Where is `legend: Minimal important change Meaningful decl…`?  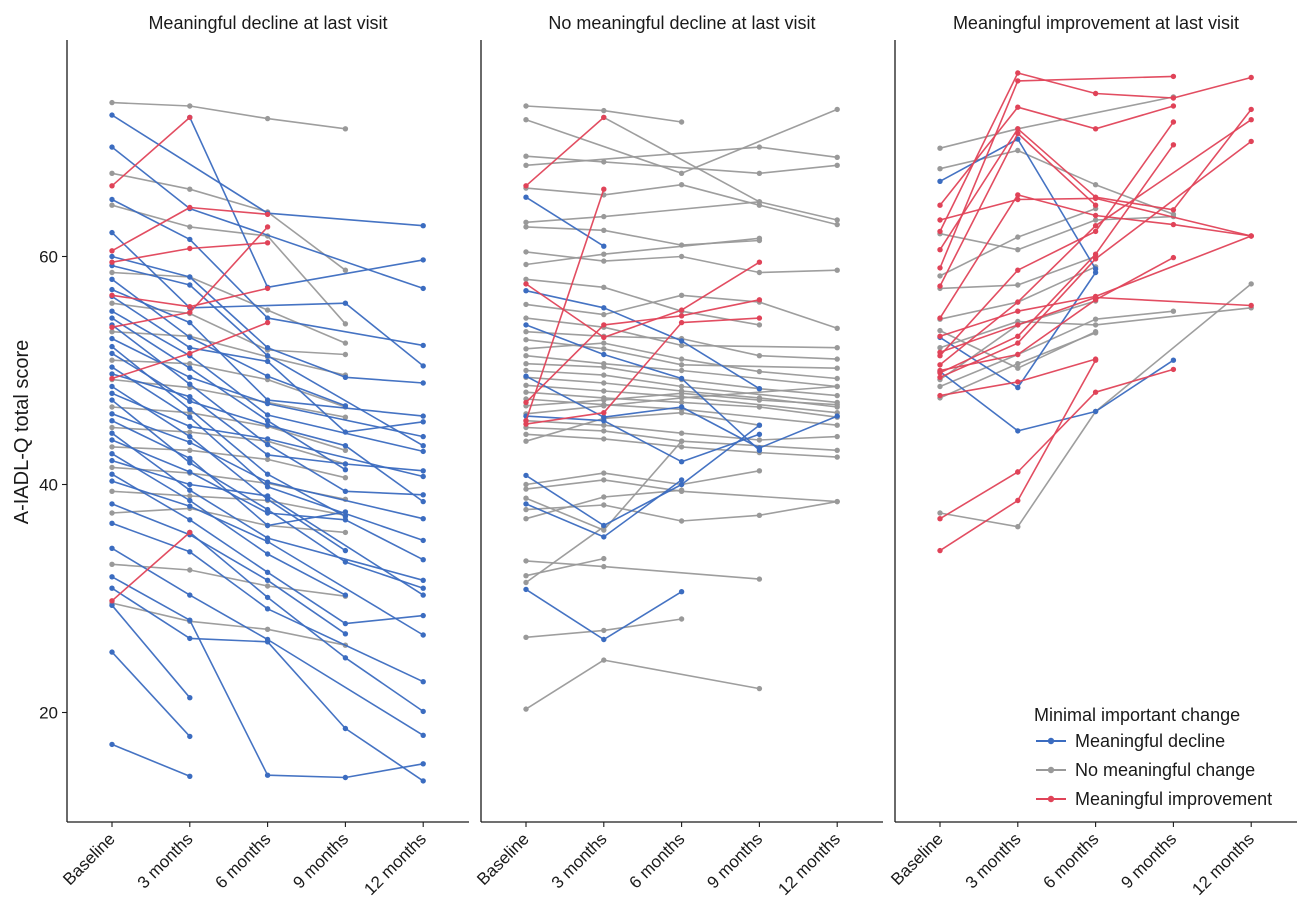
legend: Minimal important change Meaningful decl… is located at coordinates (1153, 757).